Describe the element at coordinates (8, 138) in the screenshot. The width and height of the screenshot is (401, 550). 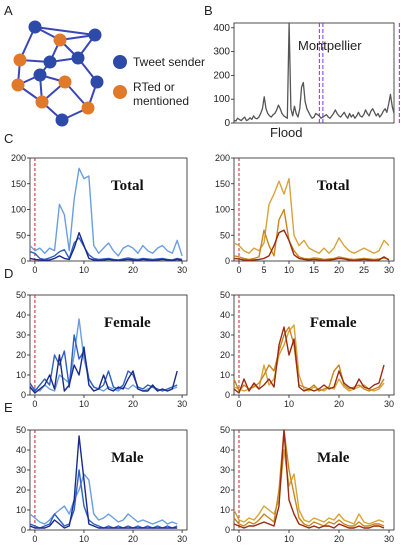
I see `panel-label-c: C` at that location.